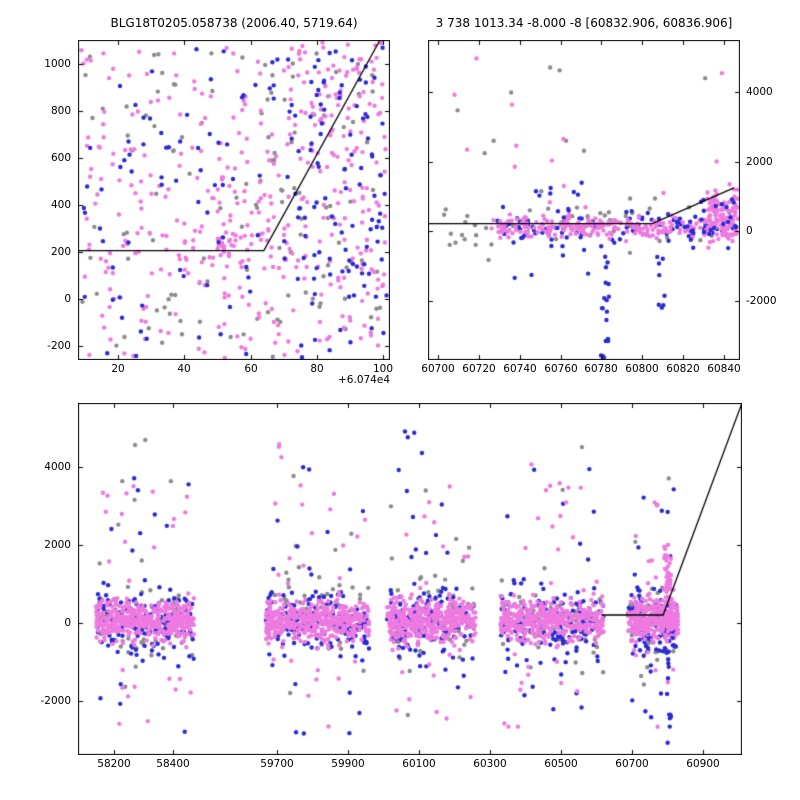 The width and height of the screenshot is (800, 800). Describe the element at coordinates (184, 369) in the screenshot. I see `x-tick-label: 40` at that location.